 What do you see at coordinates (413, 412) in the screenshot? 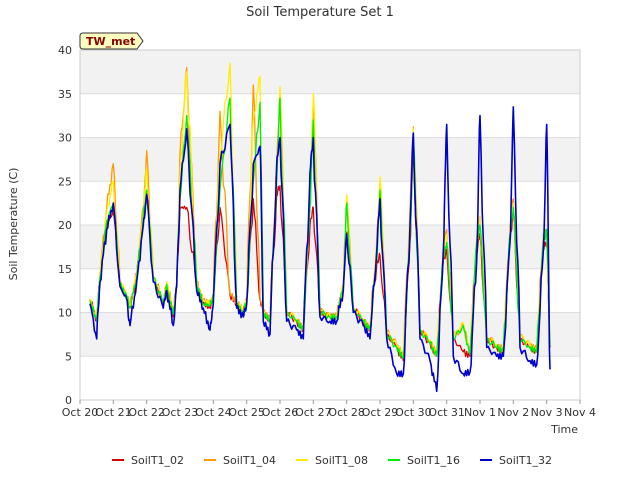
I see `x-tick-label: Oct 30` at bounding box center [413, 412].